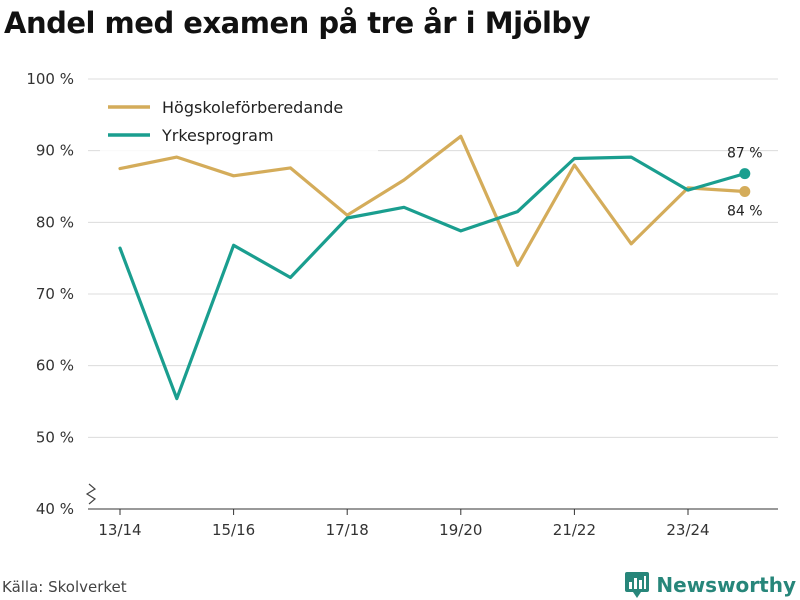 The height and width of the screenshot is (600, 800). Describe the element at coordinates (347, 530) in the screenshot. I see `x-tick-label: 17/18` at that location.